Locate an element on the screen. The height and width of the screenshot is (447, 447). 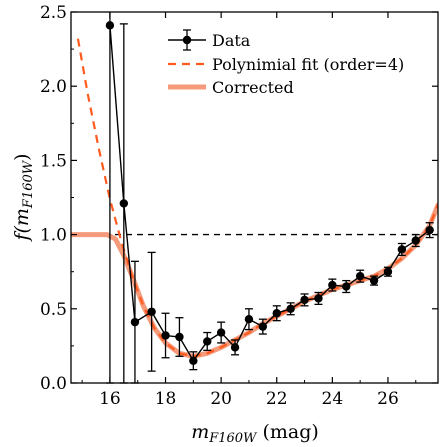
y-tick-label: 0.0 is located at coordinates (53, 384).